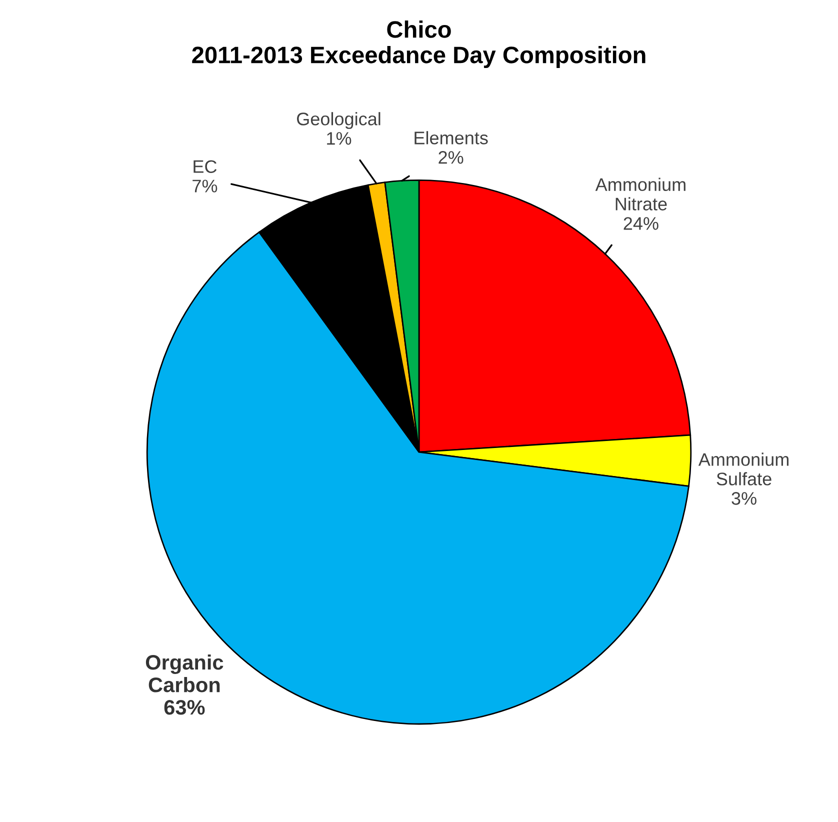 The width and height of the screenshot is (838, 822). I want to click on slice-label: Geological, so click(338, 120).